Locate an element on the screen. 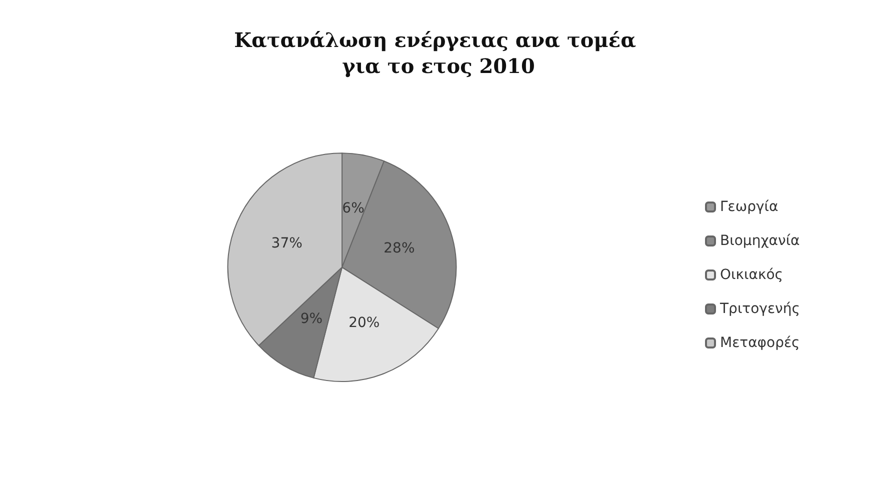 The width and height of the screenshot is (877, 486). data-label: 20% is located at coordinates (364, 323).